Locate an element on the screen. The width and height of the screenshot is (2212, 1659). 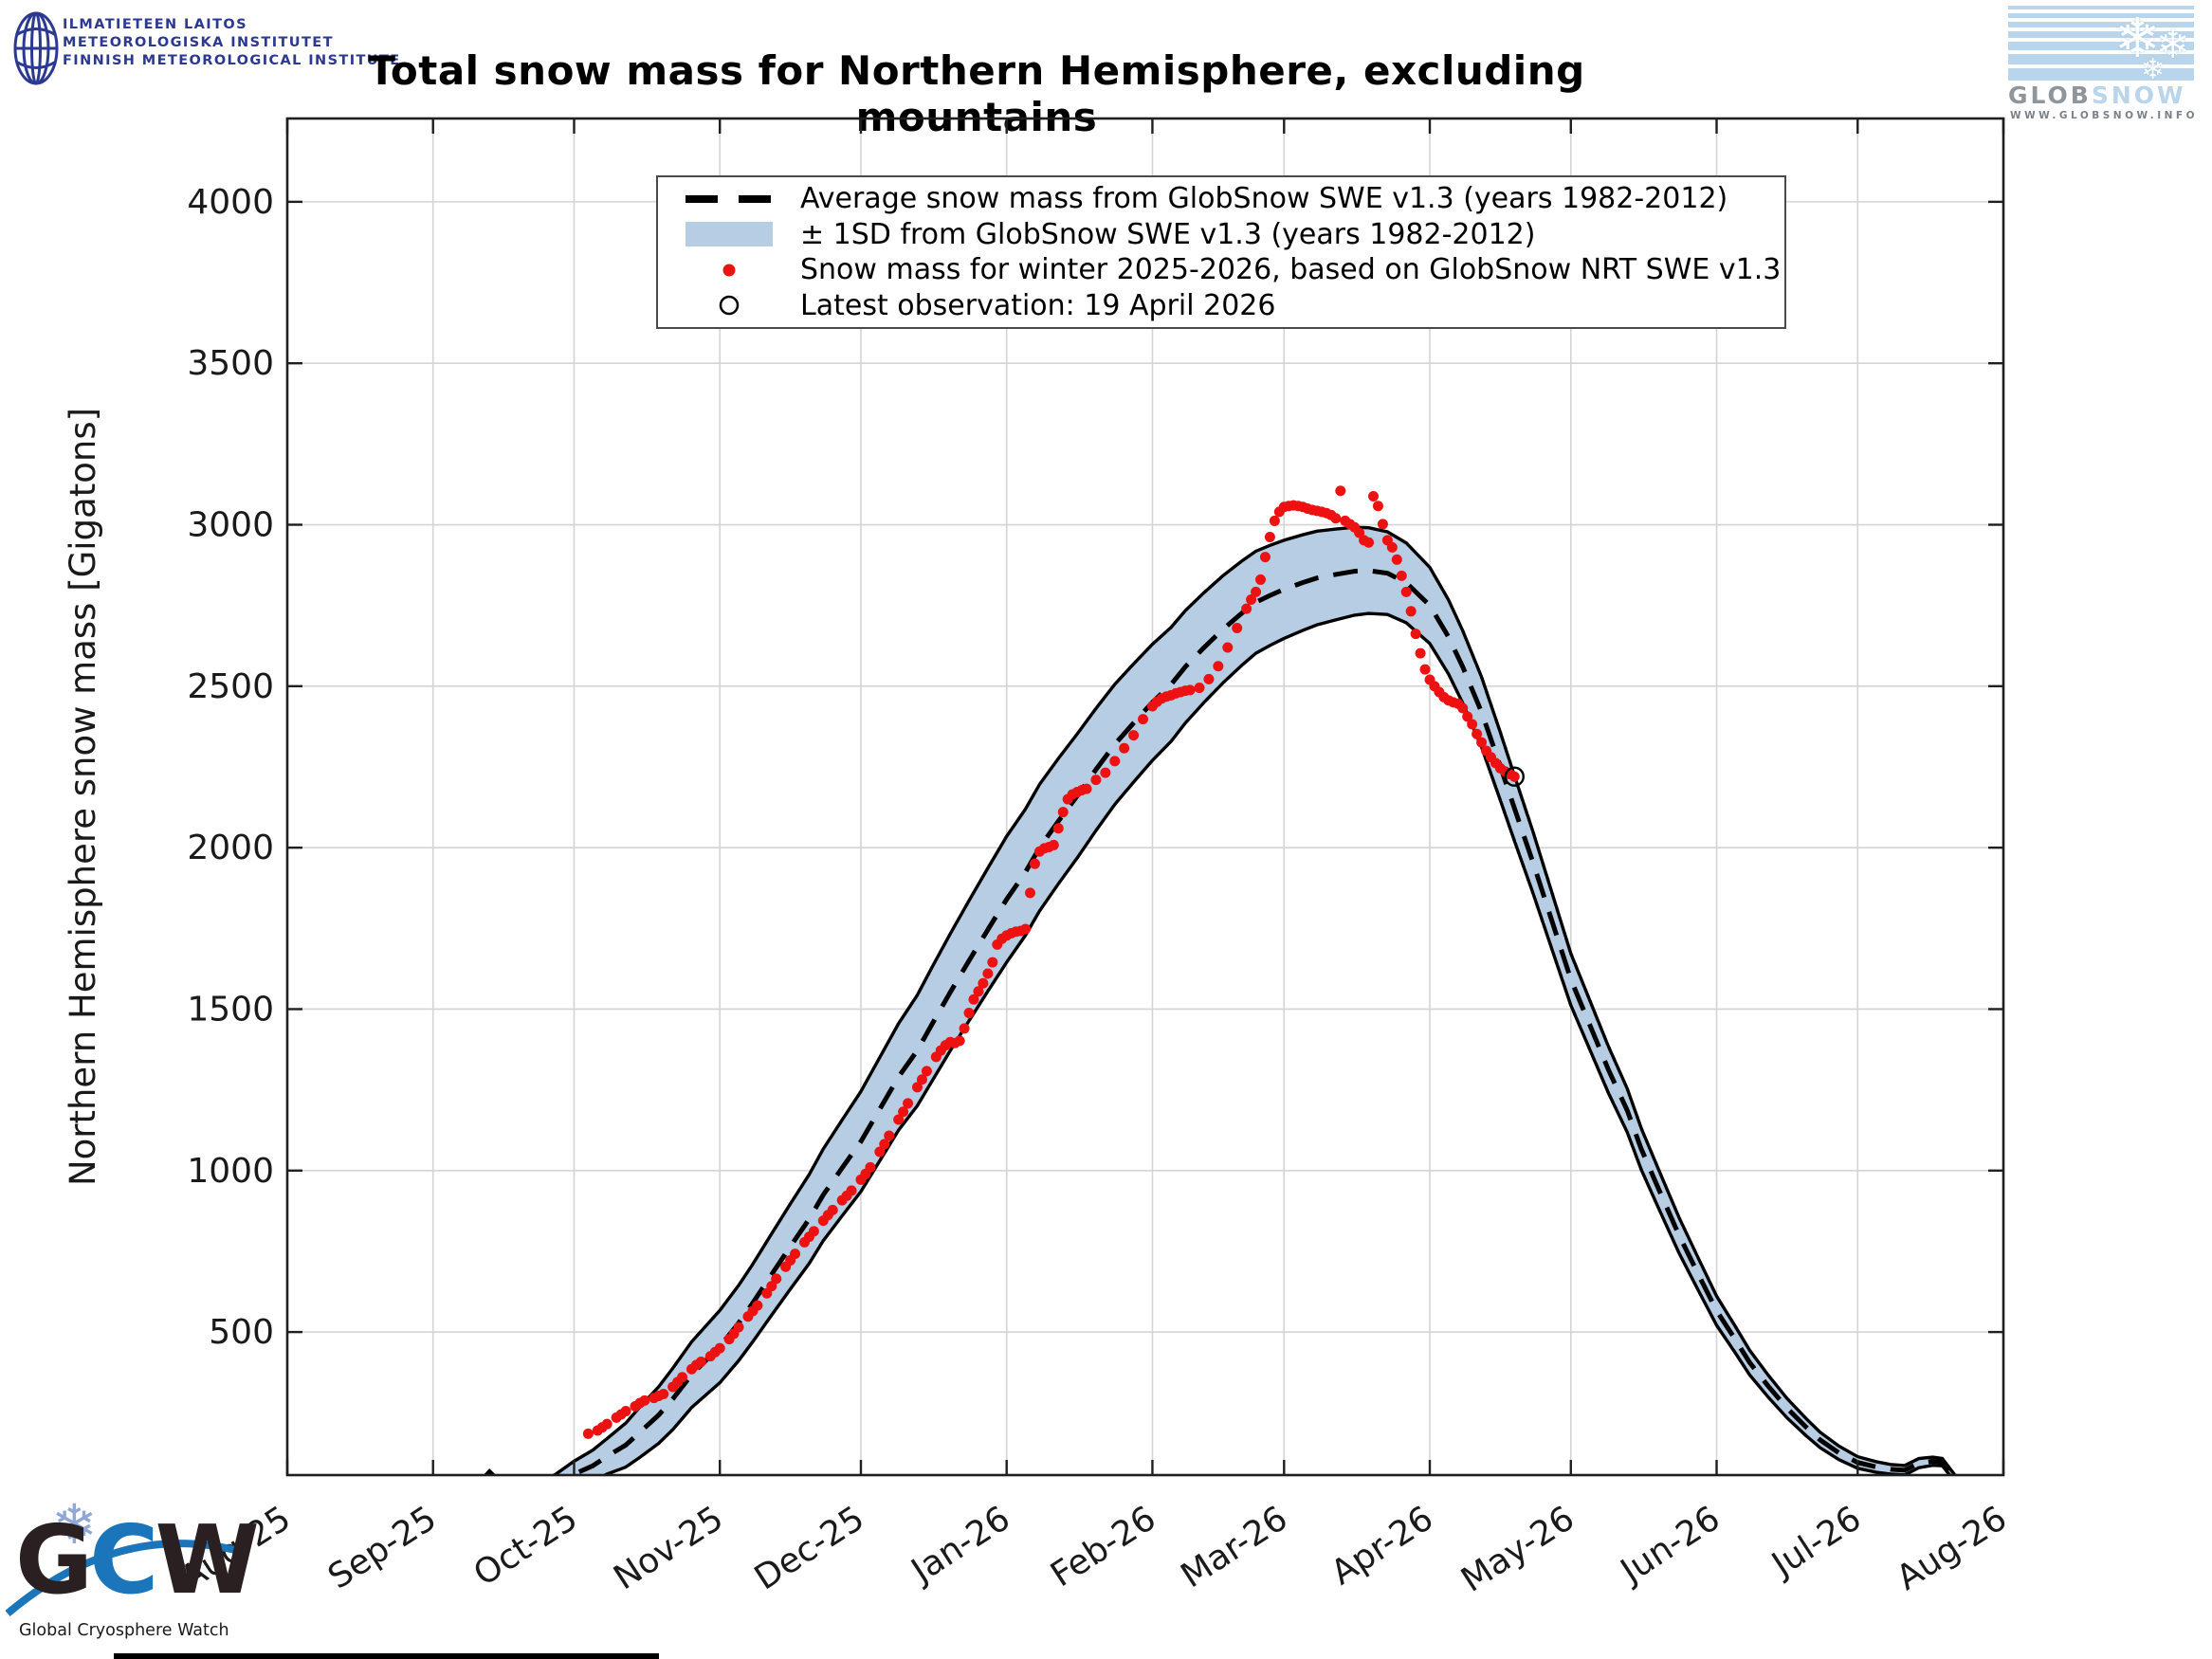
globsnow-logo: ❄ ❄ ❄ GLOBSNOW WWW.GLOBSNOW.INFO is located at coordinates (2102, 62).